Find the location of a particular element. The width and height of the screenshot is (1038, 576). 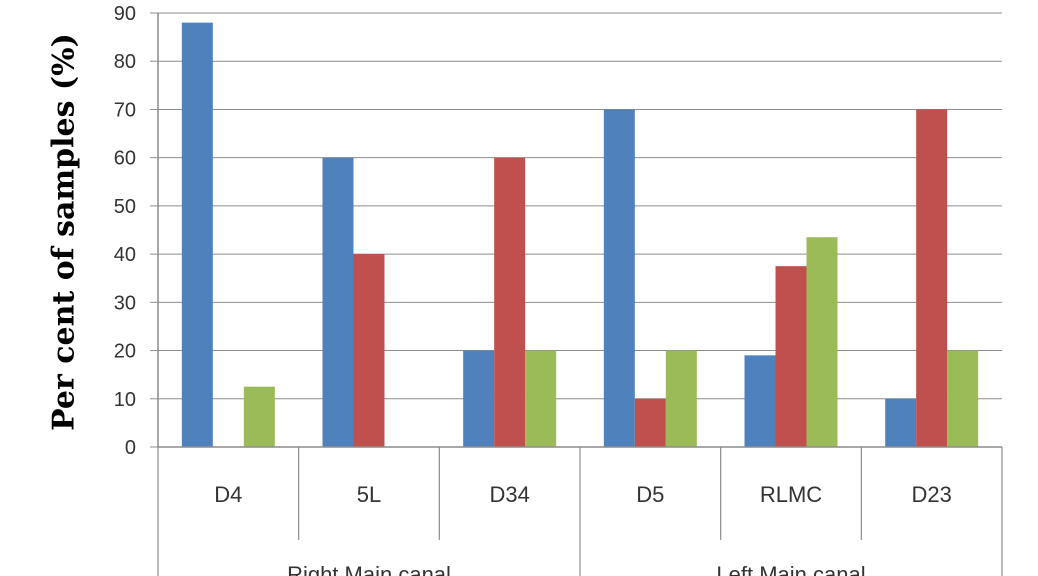

bar-RLMC-s3 is located at coordinates (822, 342).